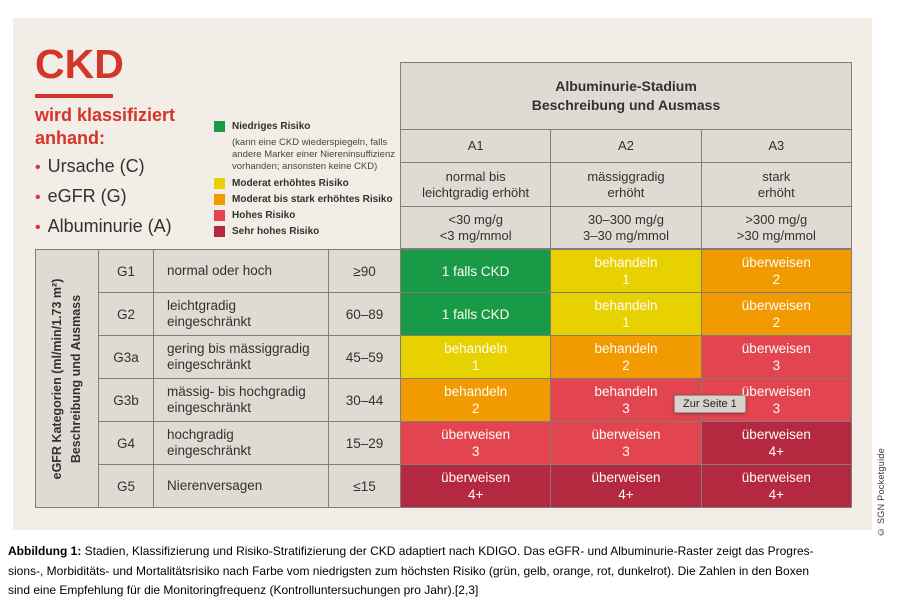 The height and width of the screenshot is (611, 900). What do you see at coordinates (710, 404) in the screenshot?
I see `link-tooltip: Zur Seite 1` at bounding box center [710, 404].